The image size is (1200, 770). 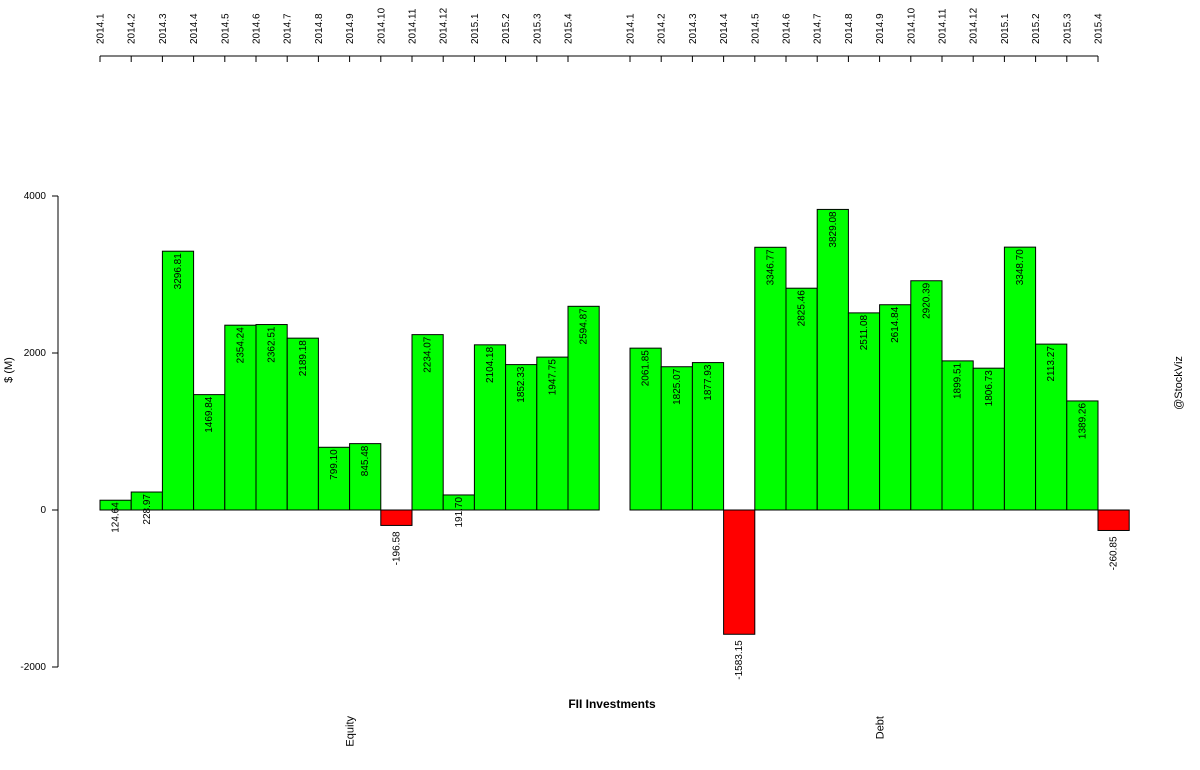 What do you see at coordinates (802, 308) in the screenshot?
I see `bar-value-label: 2825.46` at bounding box center [802, 308].